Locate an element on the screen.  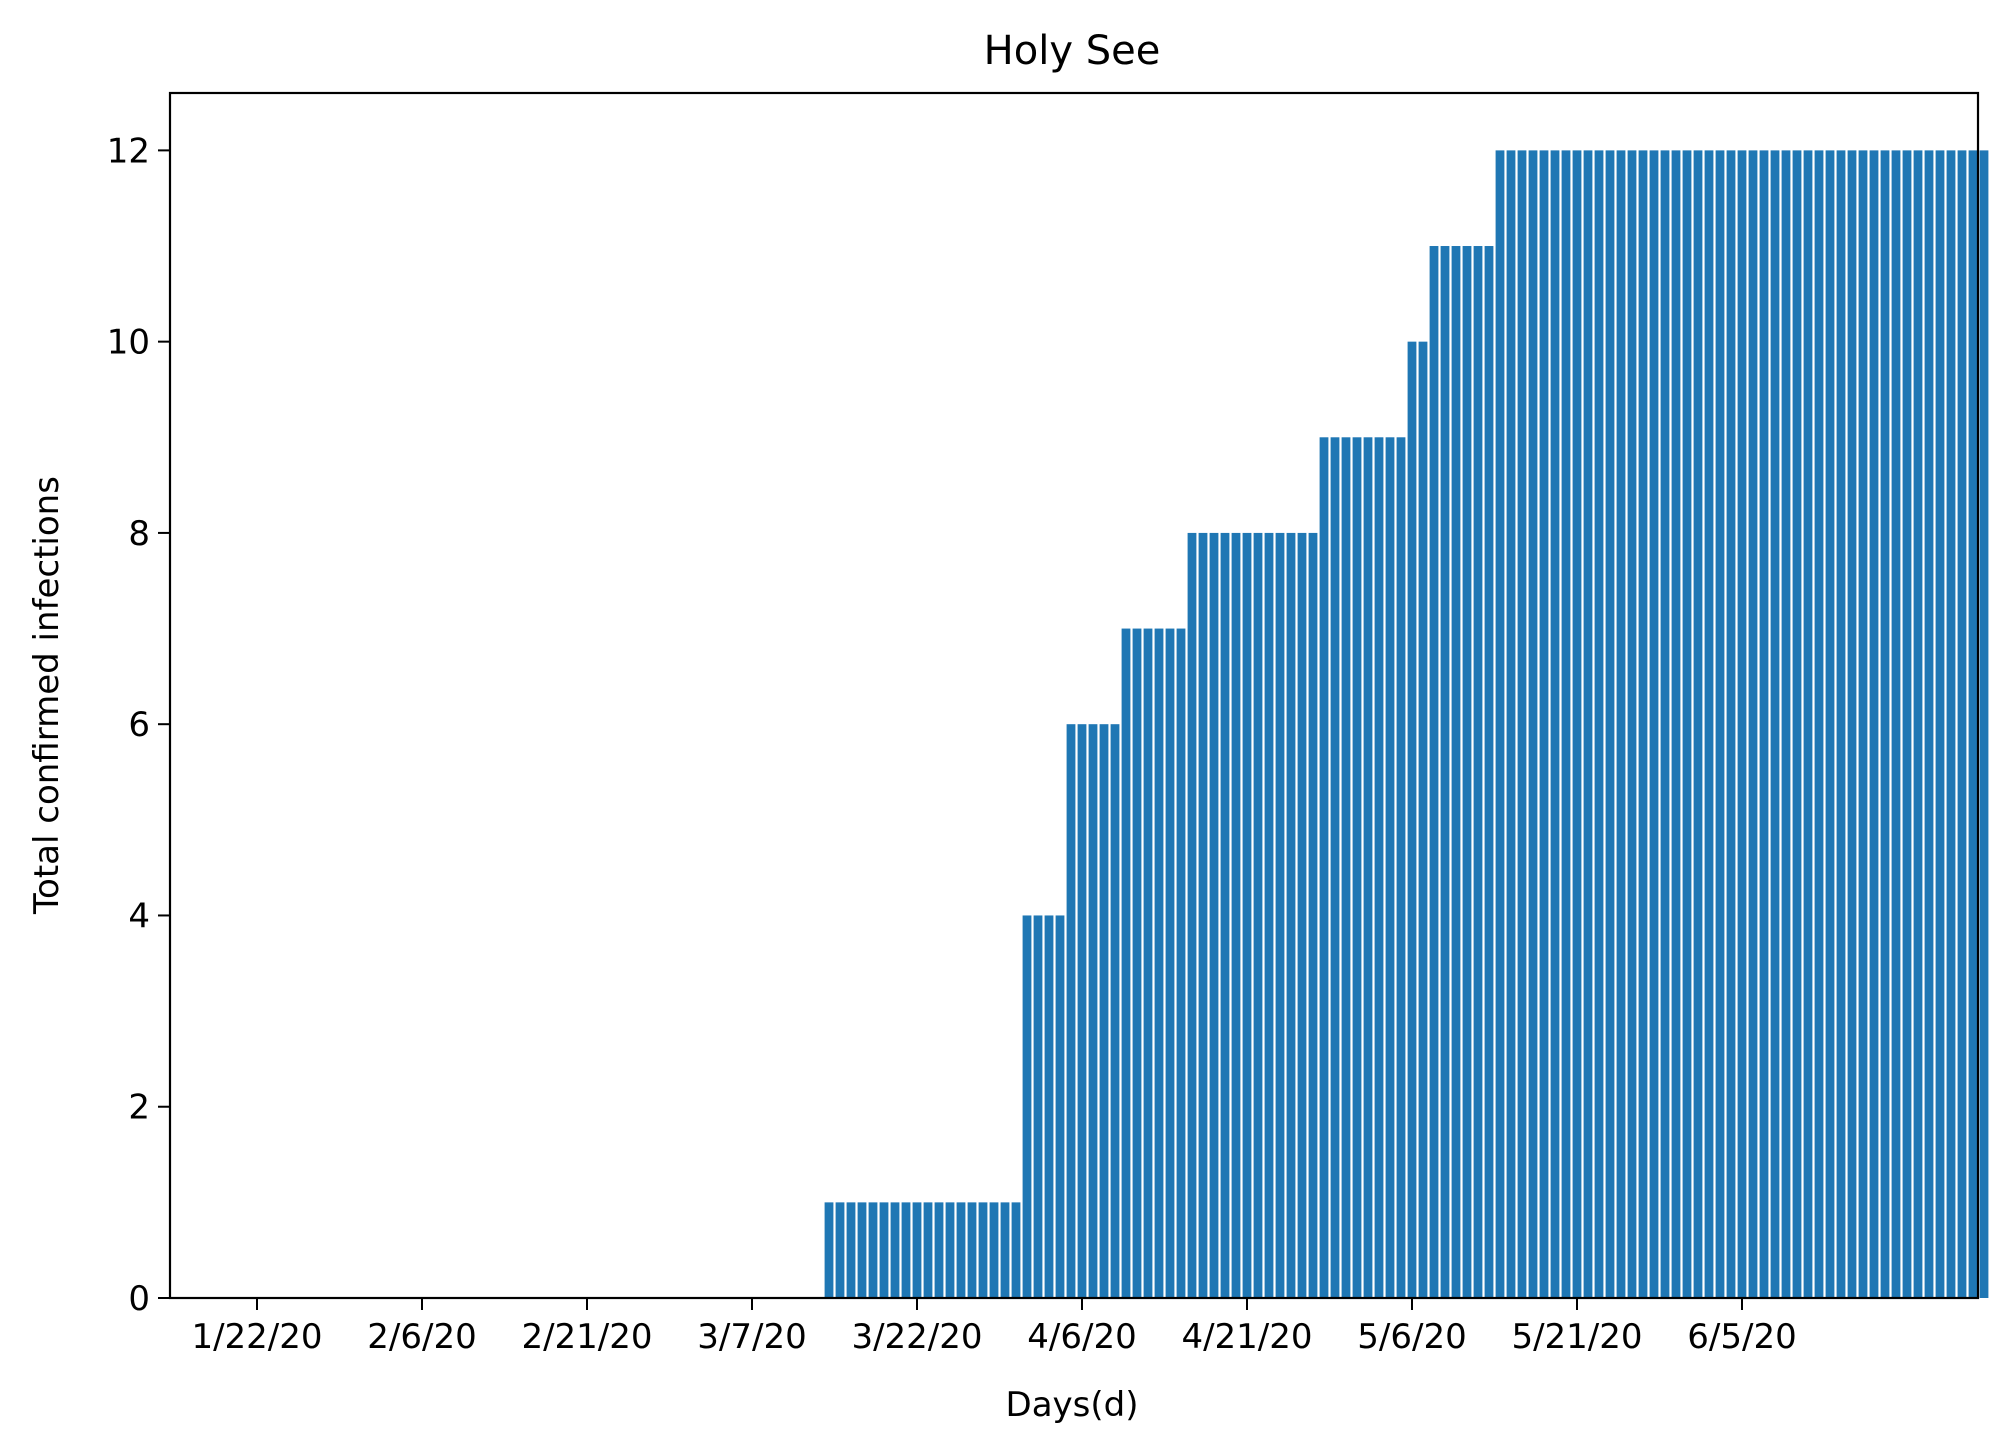
x-tick-label: 5/6/20 is located at coordinates (1411, 1337).